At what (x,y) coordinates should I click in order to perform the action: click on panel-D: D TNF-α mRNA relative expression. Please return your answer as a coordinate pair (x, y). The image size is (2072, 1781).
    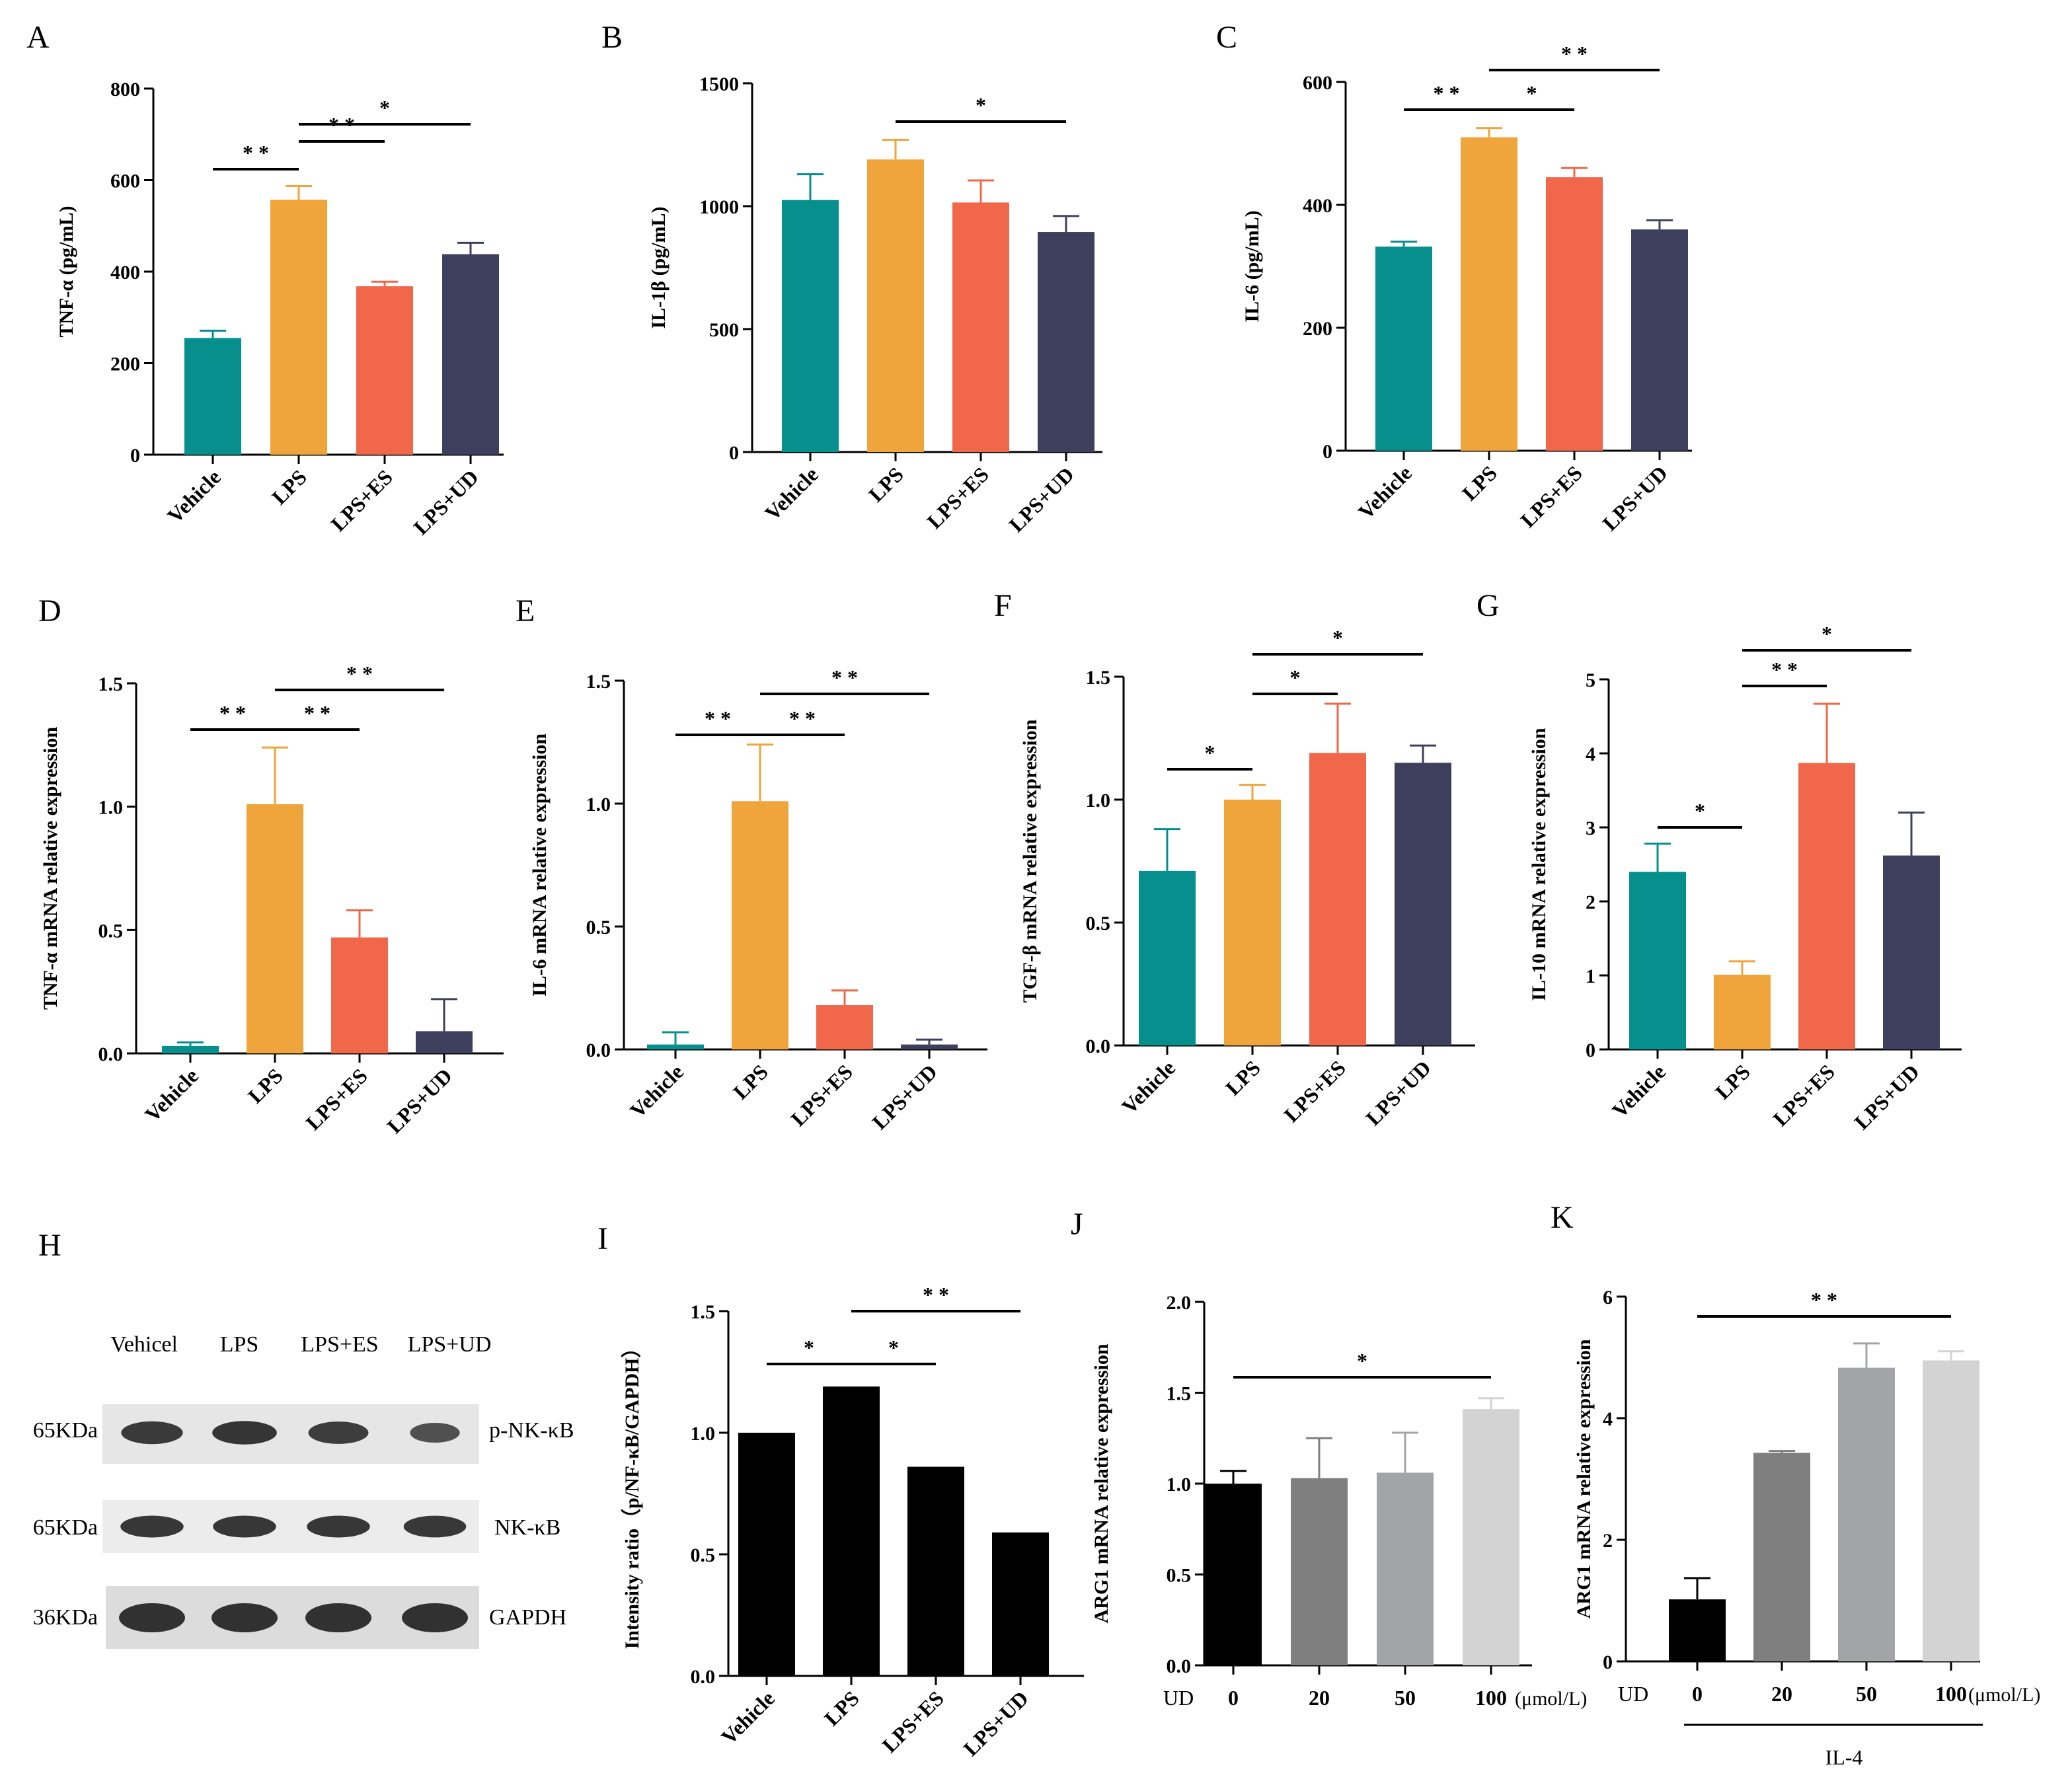
    Looking at the image, I should click on (49, 801).